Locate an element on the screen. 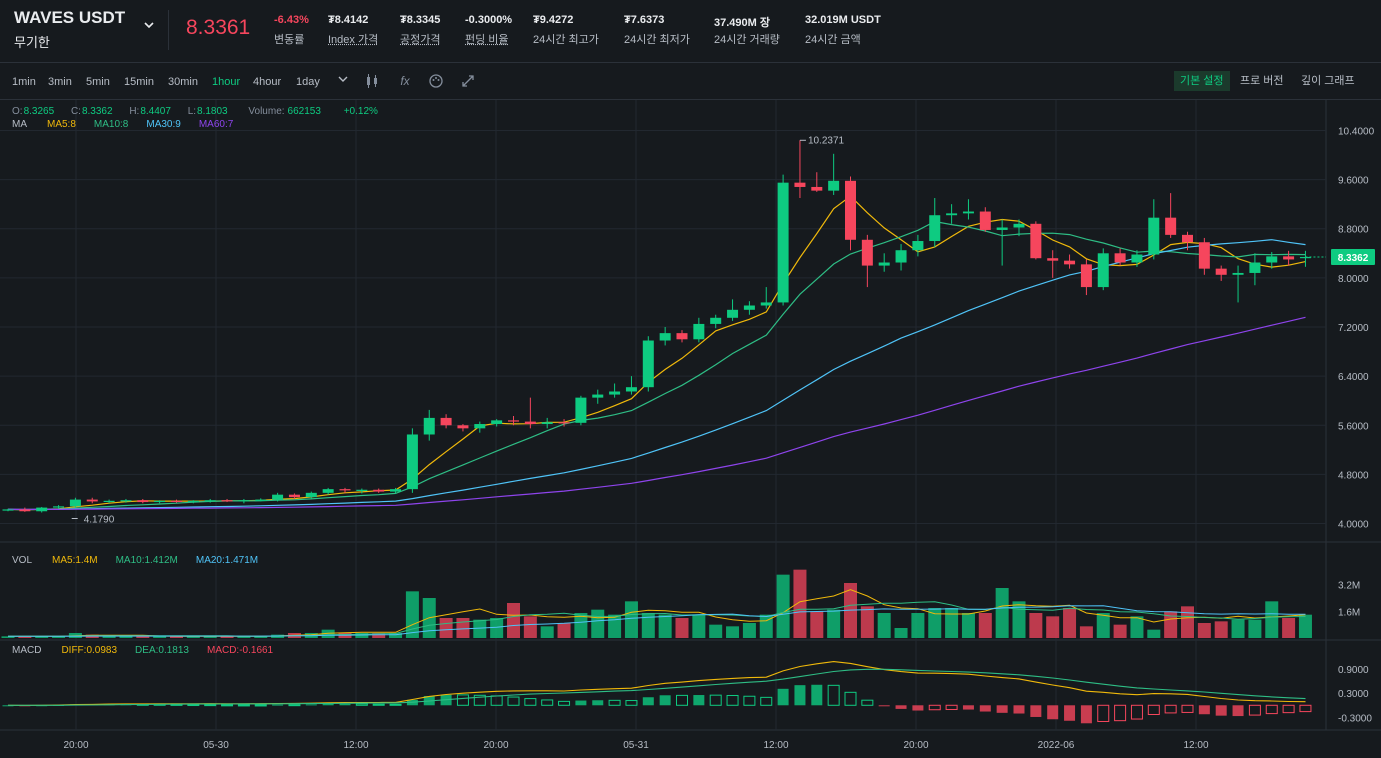 The image size is (1381, 758). view-tab: 프로 버전 is located at coordinates (1262, 81).